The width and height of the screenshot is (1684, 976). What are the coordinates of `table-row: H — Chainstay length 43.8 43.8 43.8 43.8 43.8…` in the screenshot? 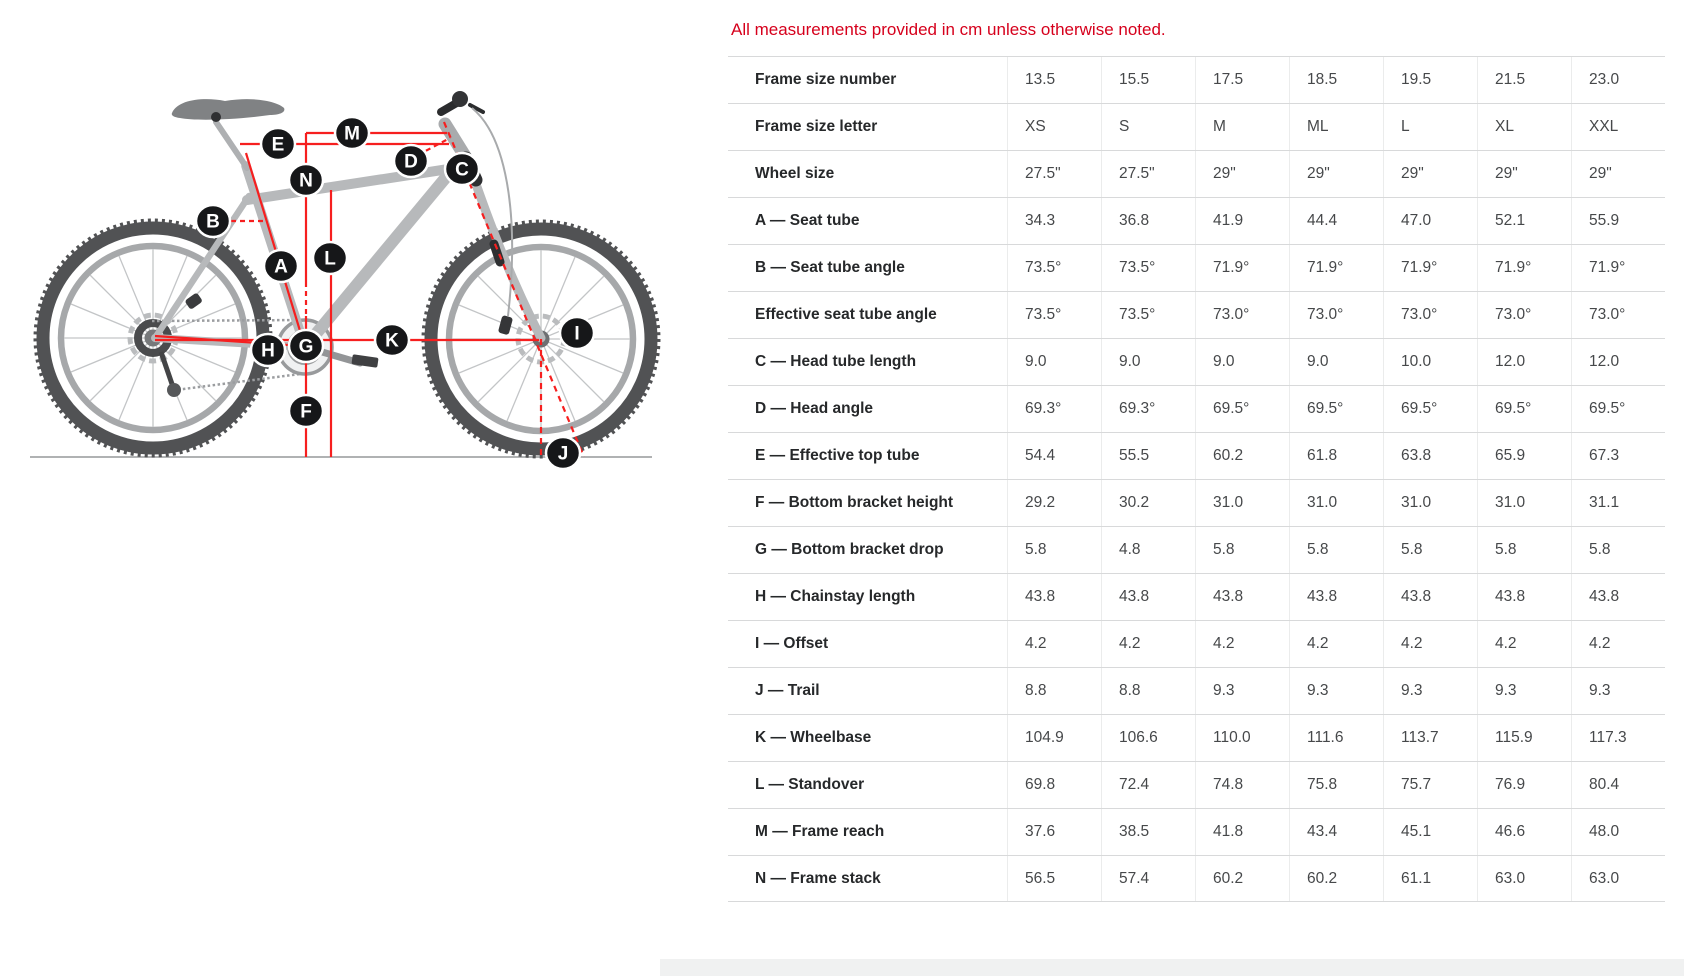 It's located at (1196, 596).